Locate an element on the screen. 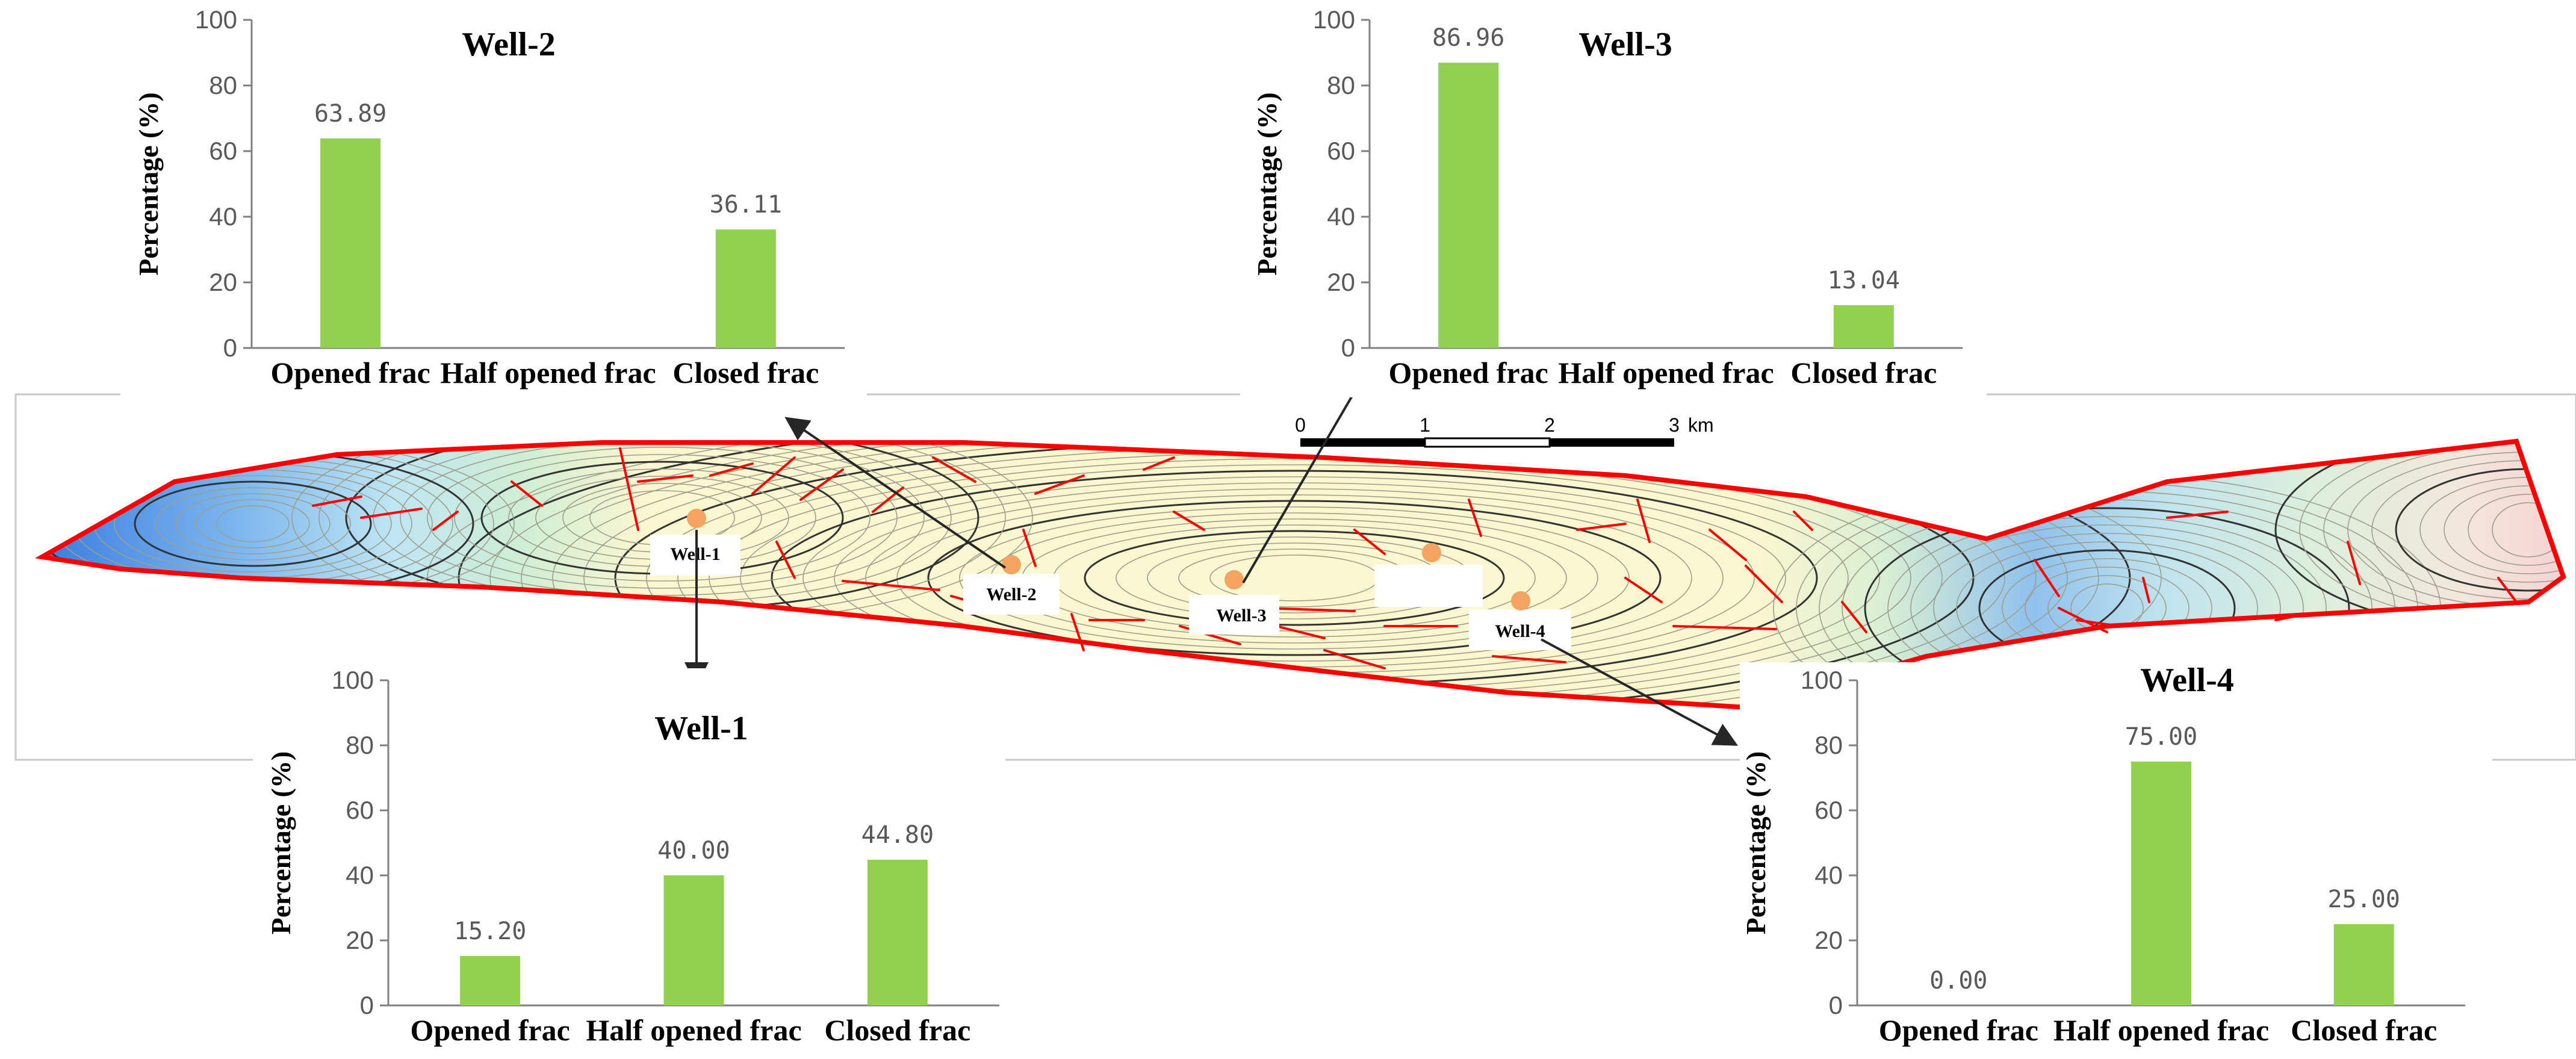  chart-well-1-title: Well-1 is located at coordinates (701, 728).